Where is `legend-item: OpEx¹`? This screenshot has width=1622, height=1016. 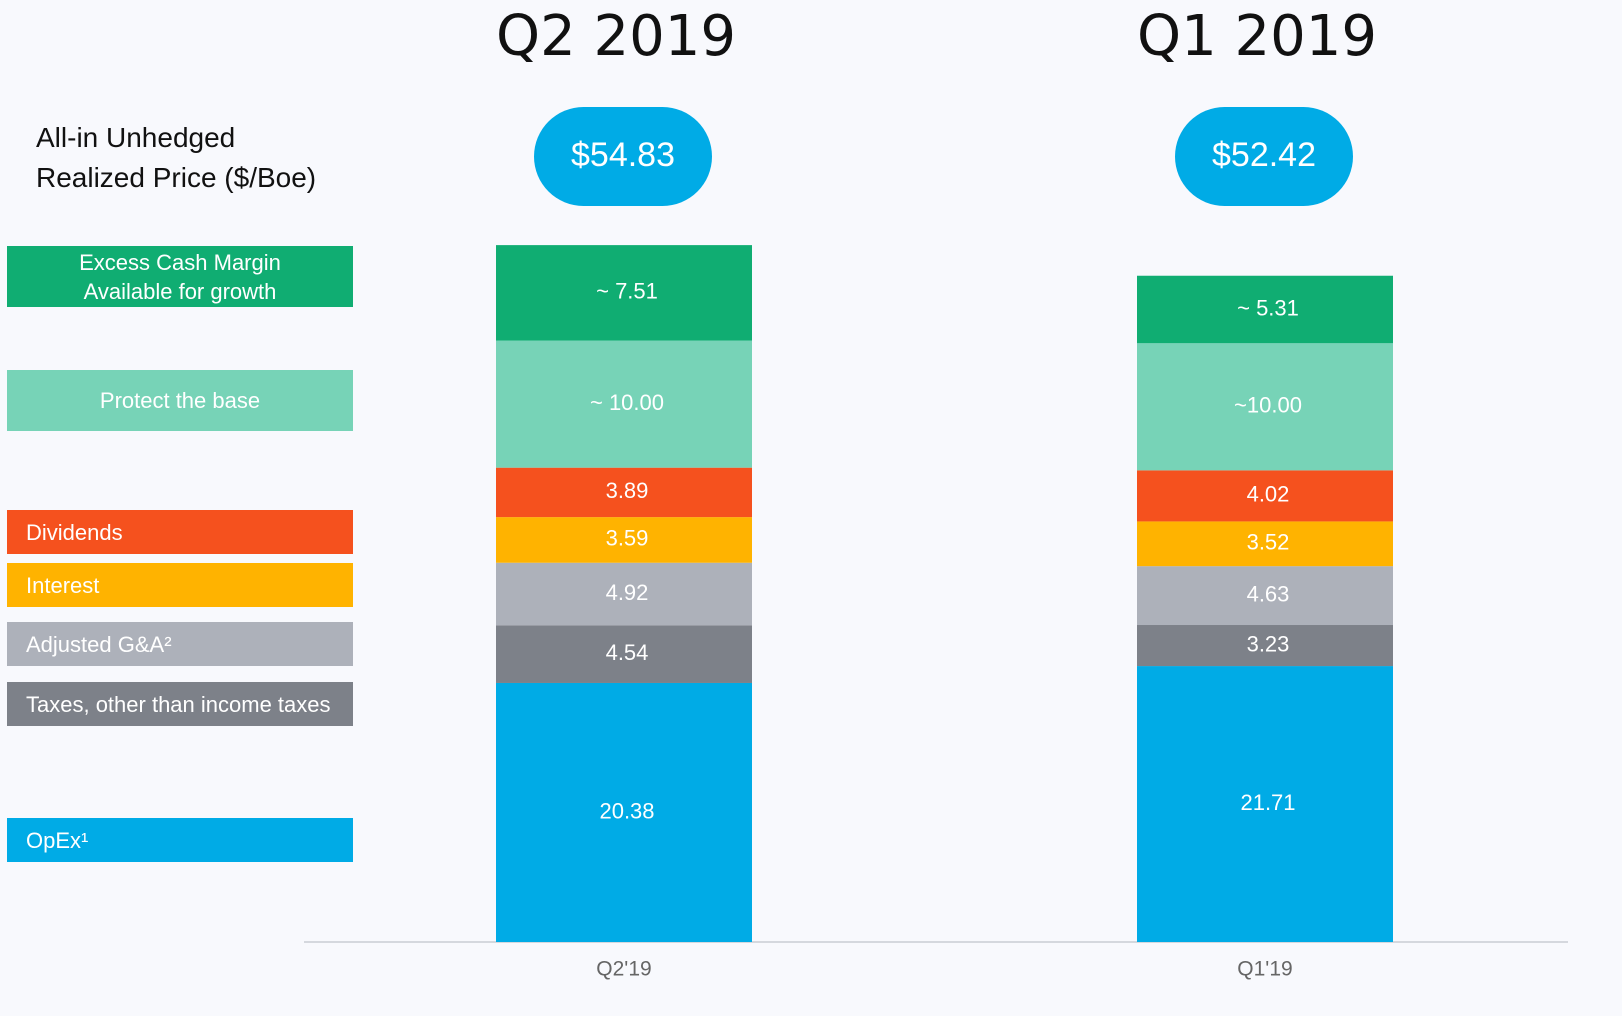 legend-item: OpEx¹ is located at coordinates (180, 840).